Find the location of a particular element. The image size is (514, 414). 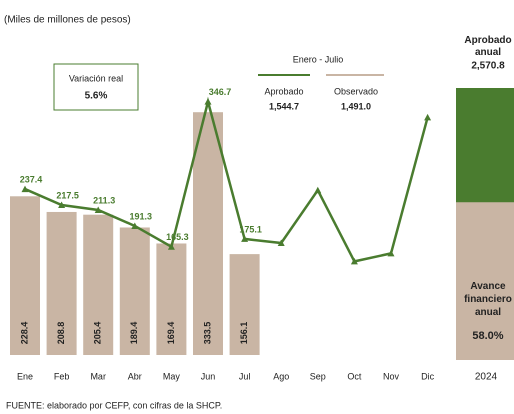

annual-category: 2024 is located at coordinates (486, 377).